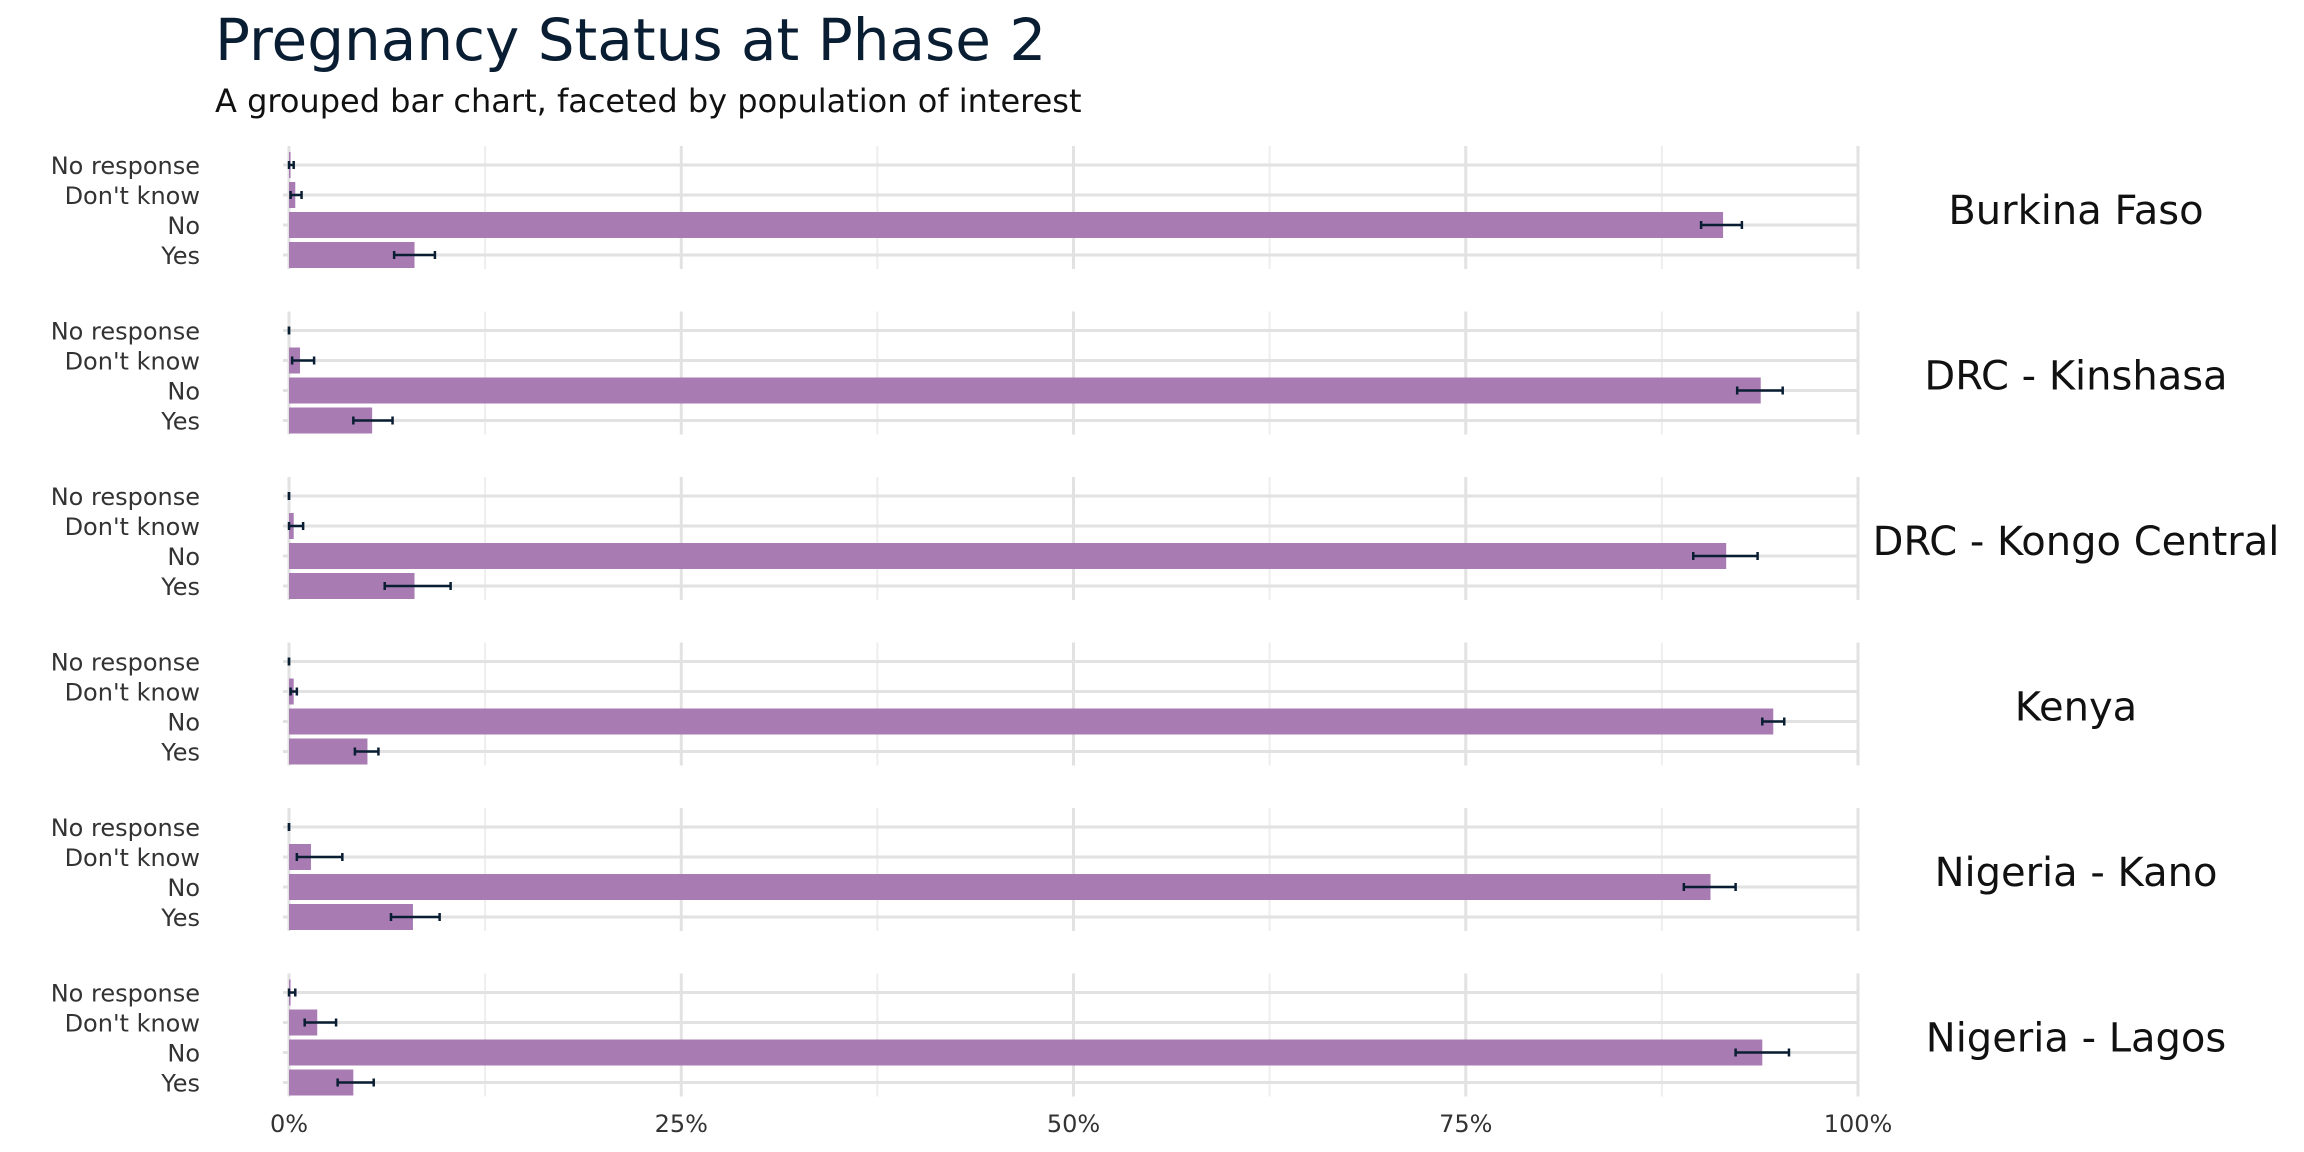  What do you see at coordinates (2076, 873) in the screenshot?
I see `facet-label: Nigeria - Kano` at bounding box center [2076, 873].